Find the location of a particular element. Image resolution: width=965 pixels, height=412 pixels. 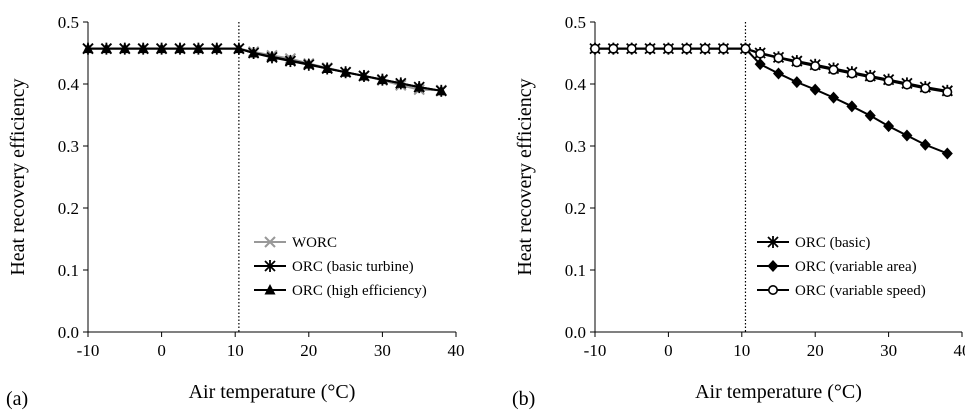

legend-item: WORC is located at coordinates (295, 243).